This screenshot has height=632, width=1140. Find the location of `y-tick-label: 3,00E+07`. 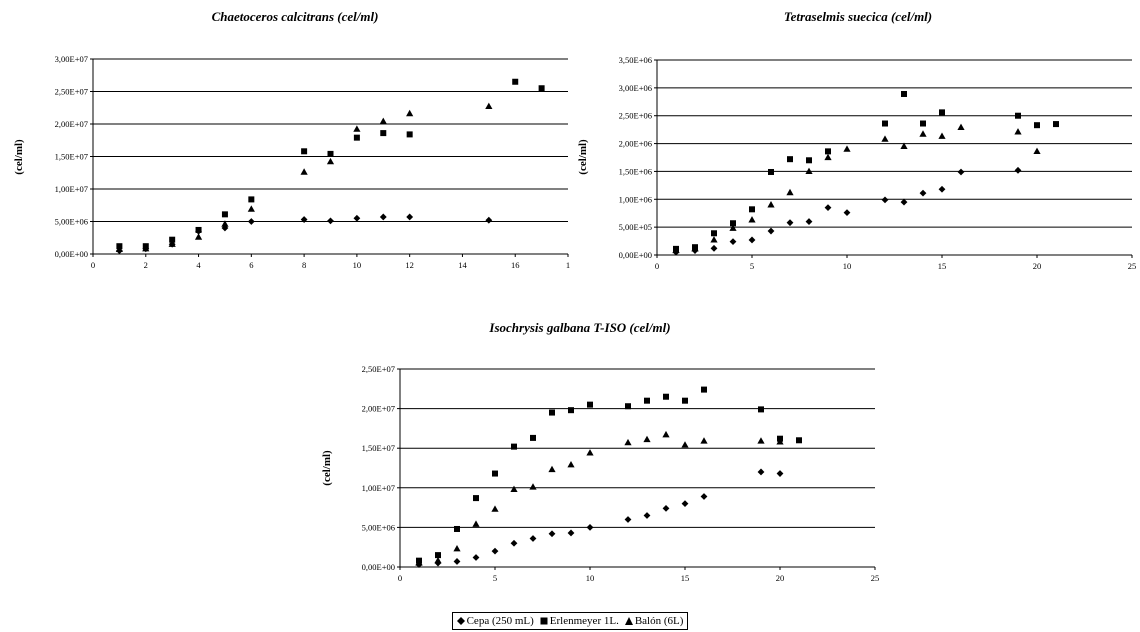

y-tick-label: 3,00E+07 is located at coordinates (71, 59).